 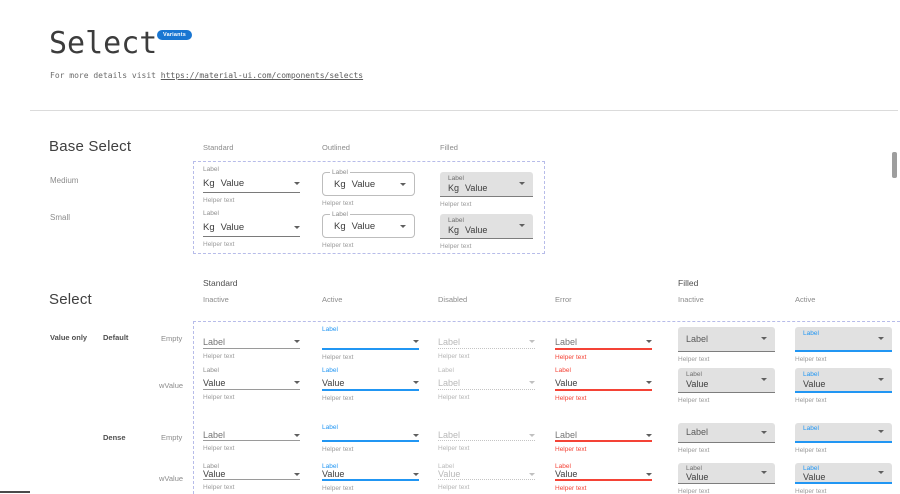 I want to click on state-header-error: Error, so click(x=563, y=299).